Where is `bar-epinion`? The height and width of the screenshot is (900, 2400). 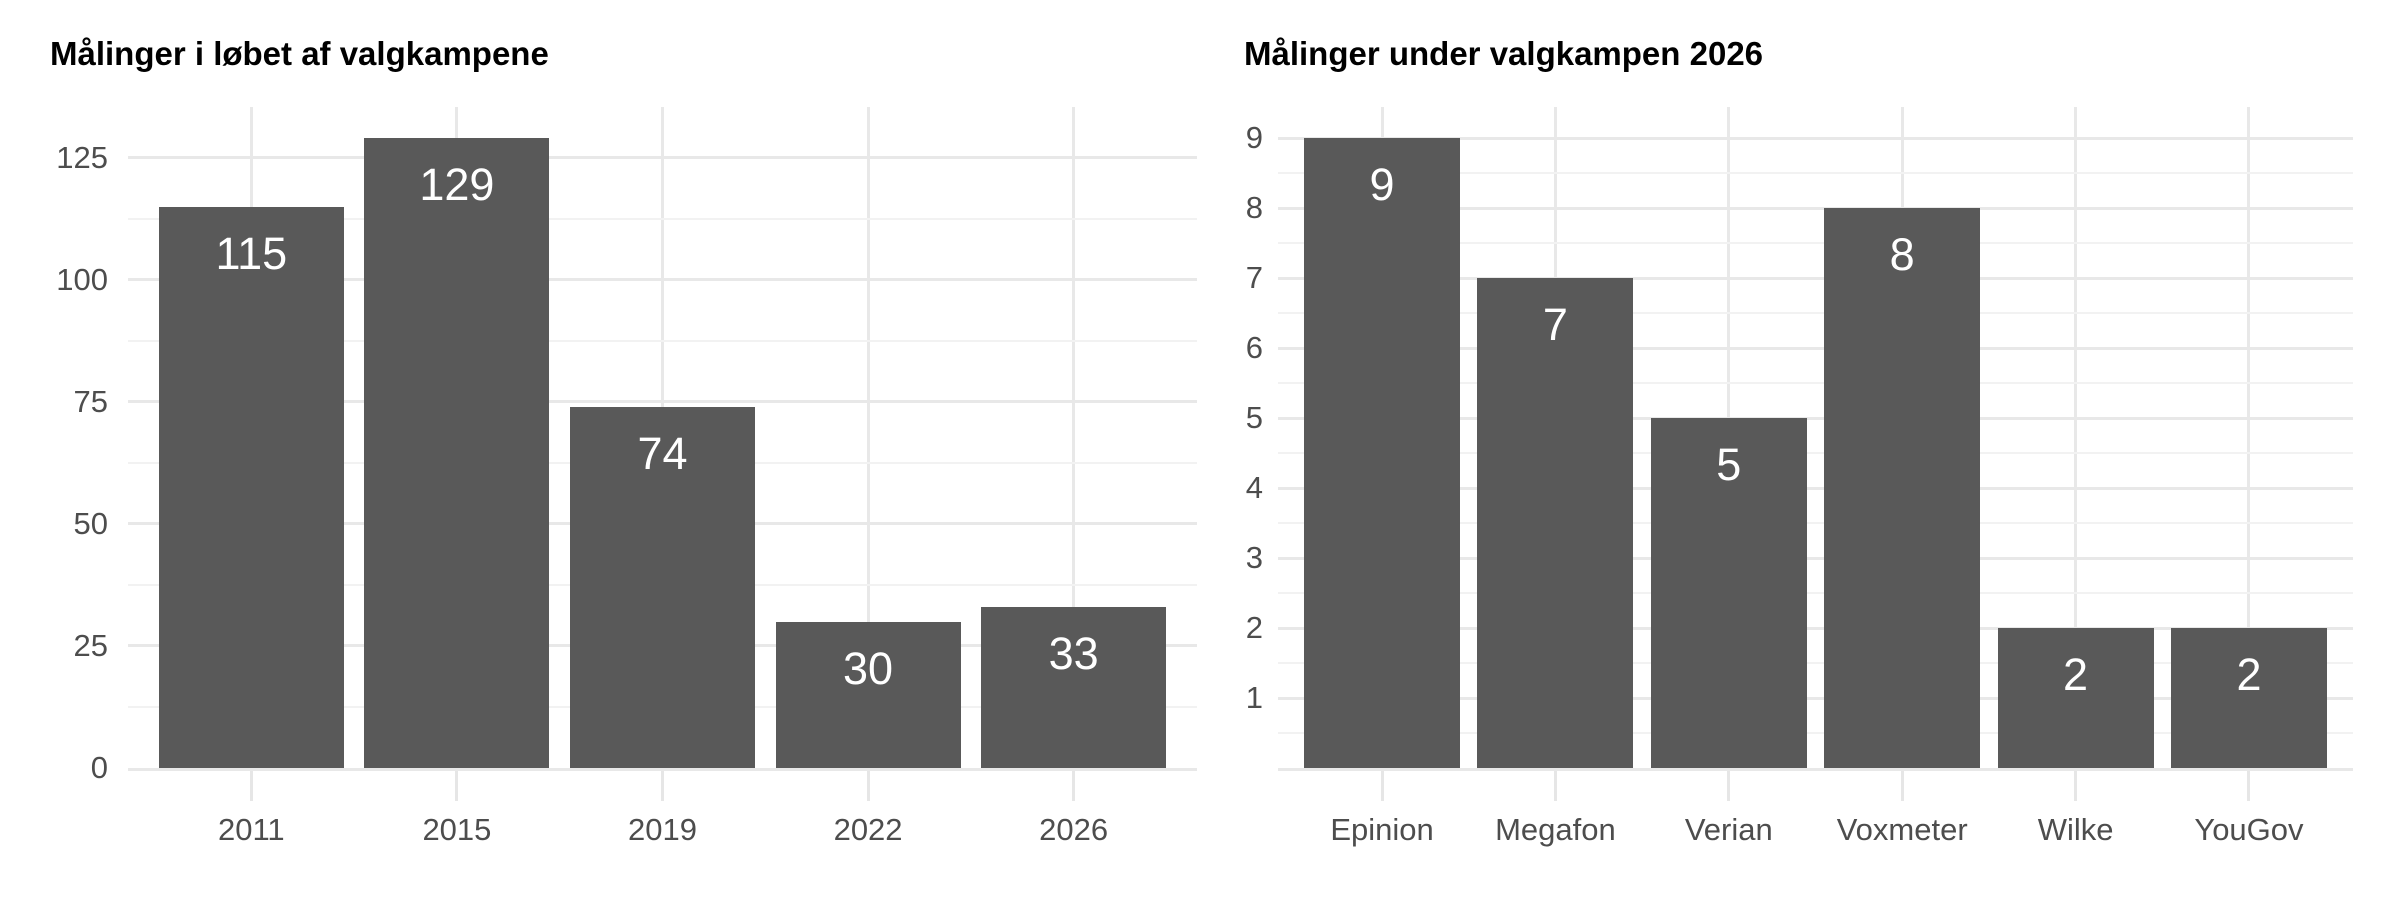
bar-epinion is located at coordinates (1382, 453).